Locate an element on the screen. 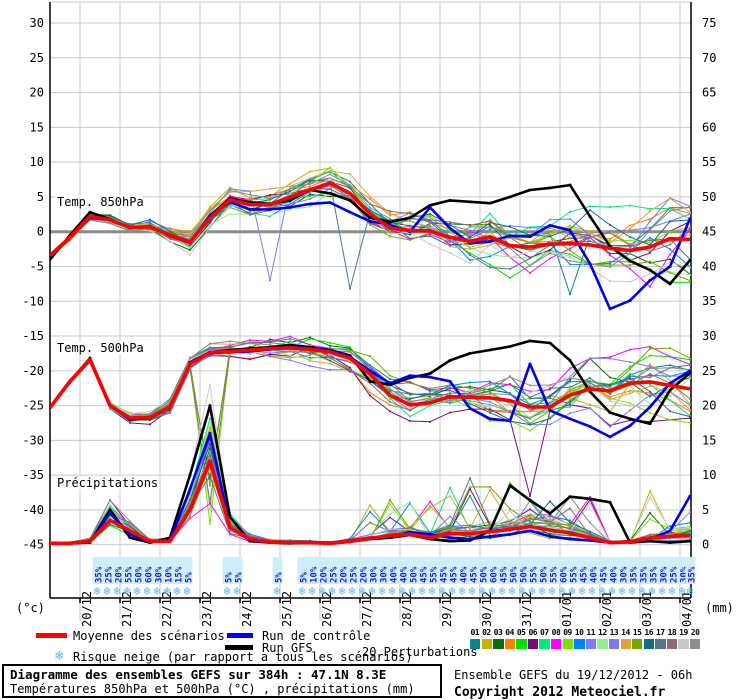 The width and height of the screenshot is (740, 700). perturbation-number: 09 is located at coordinates (567, 632).